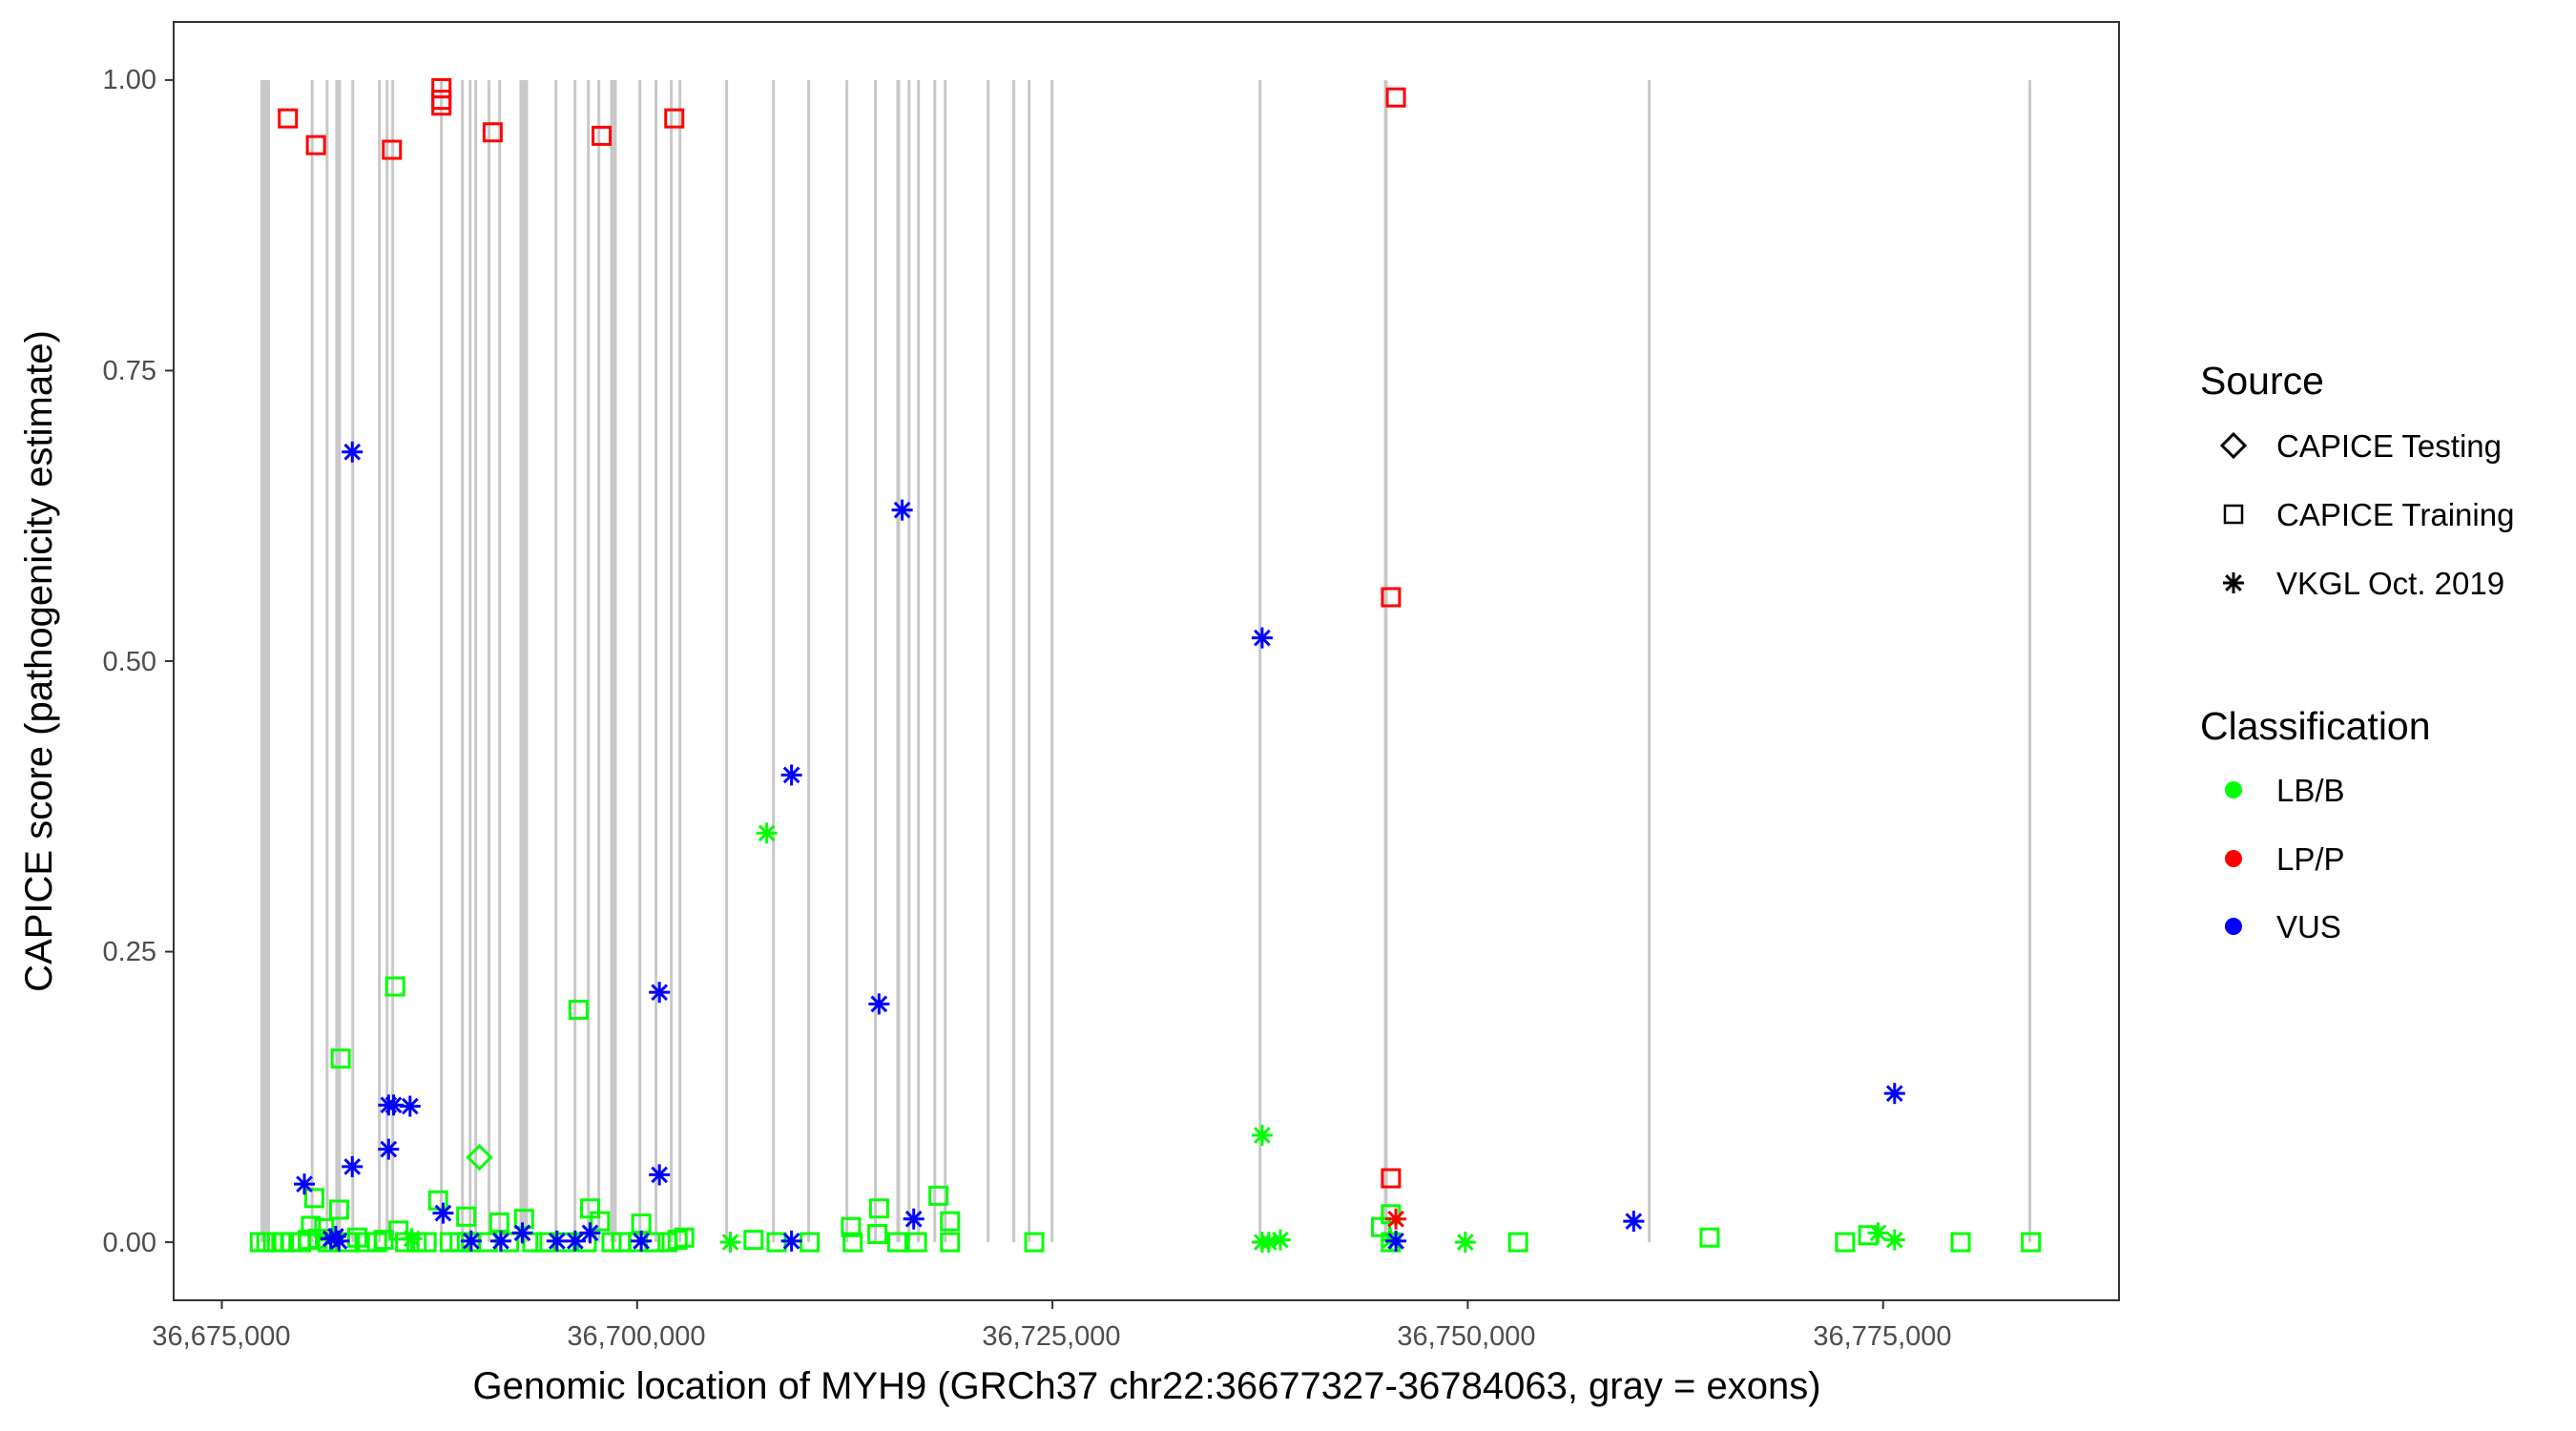  What do you see at coordinates (129, 1243) in the screenshot?
I see `y-tick-label: 0.00` at bounding box center [129, 1243].